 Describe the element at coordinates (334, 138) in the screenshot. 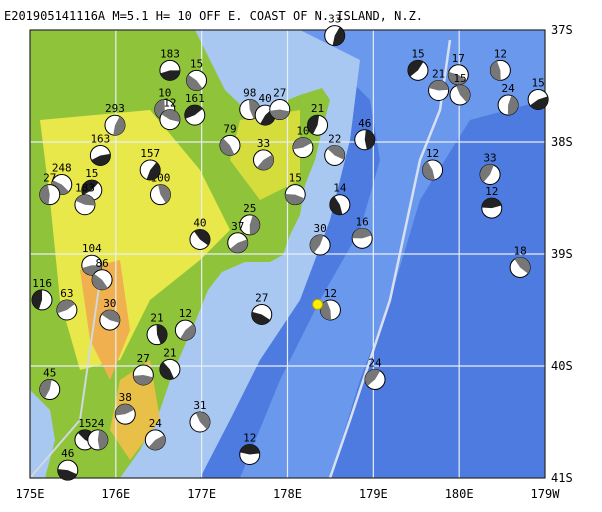

I see `event-depth: 22` at that location.